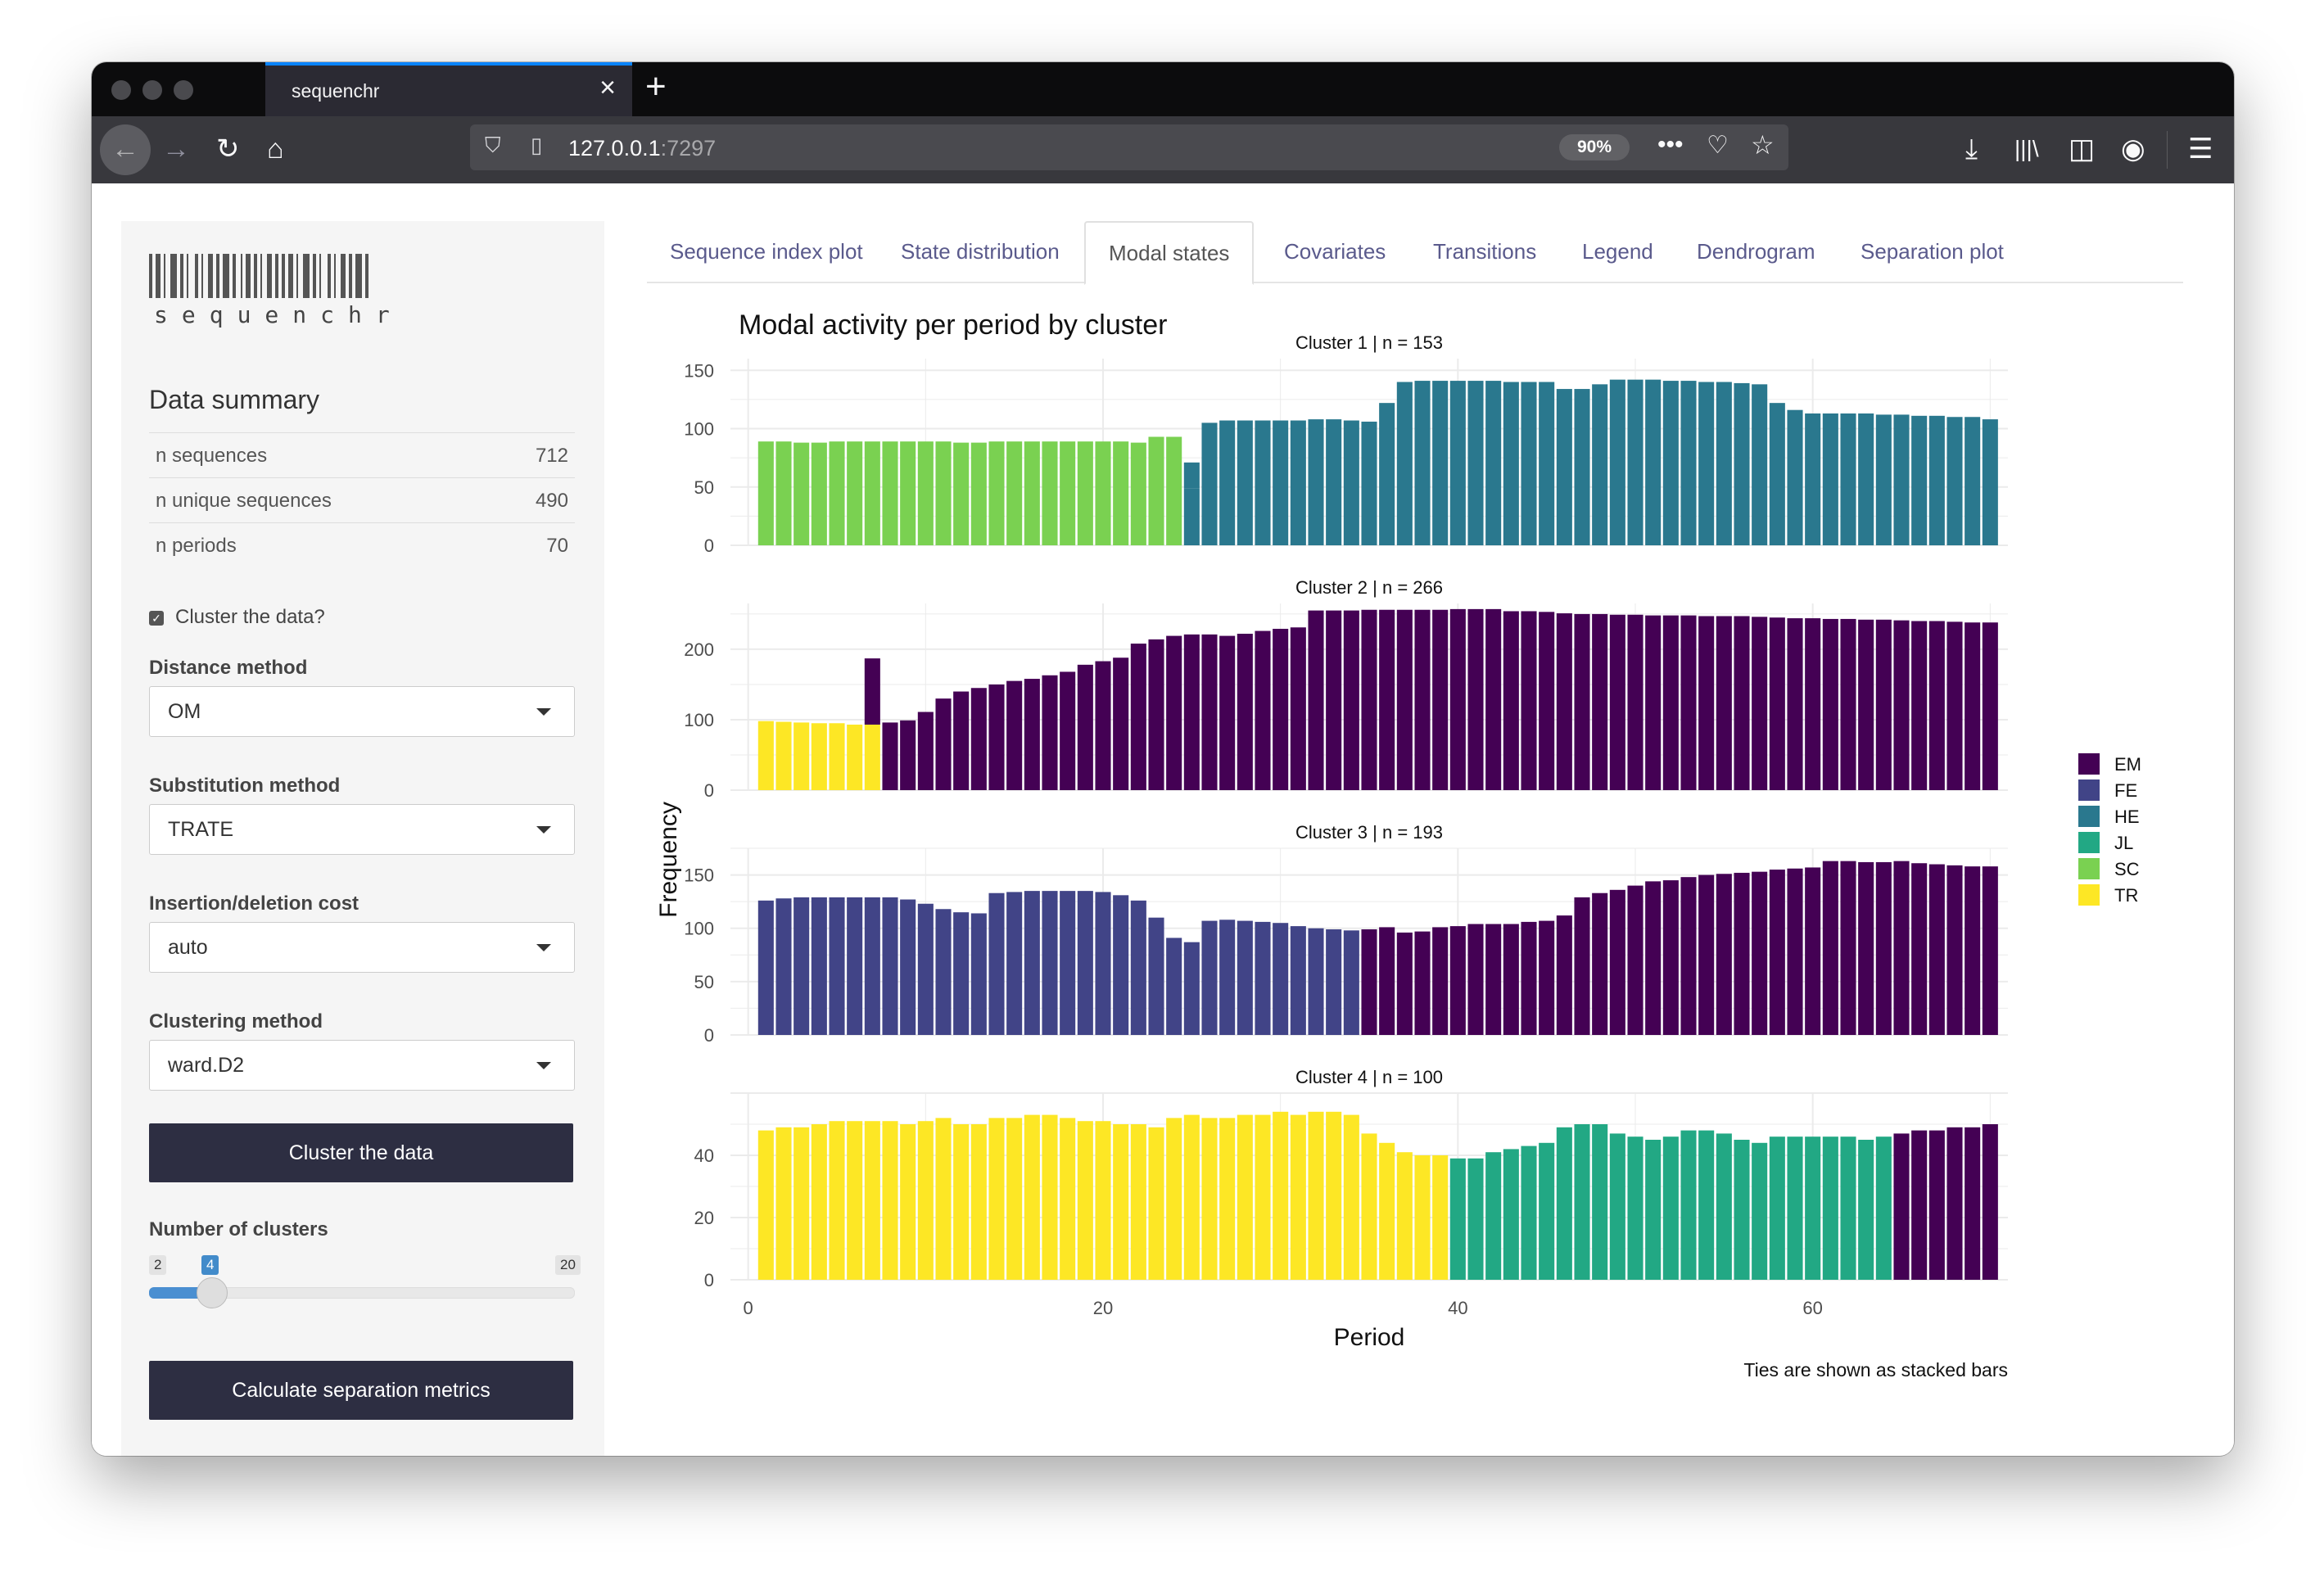  Describe the element at coordinates (1972, 149) in the screenshot. I see `download-icon: ⤓` at that location.